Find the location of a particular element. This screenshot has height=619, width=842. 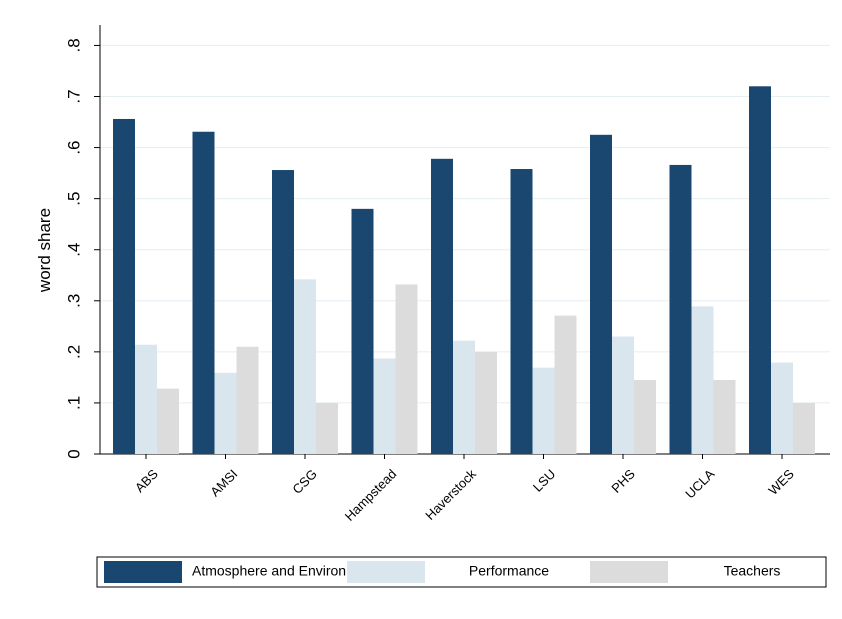

x-tick-label: PHS is located at coordinates (623, 481).